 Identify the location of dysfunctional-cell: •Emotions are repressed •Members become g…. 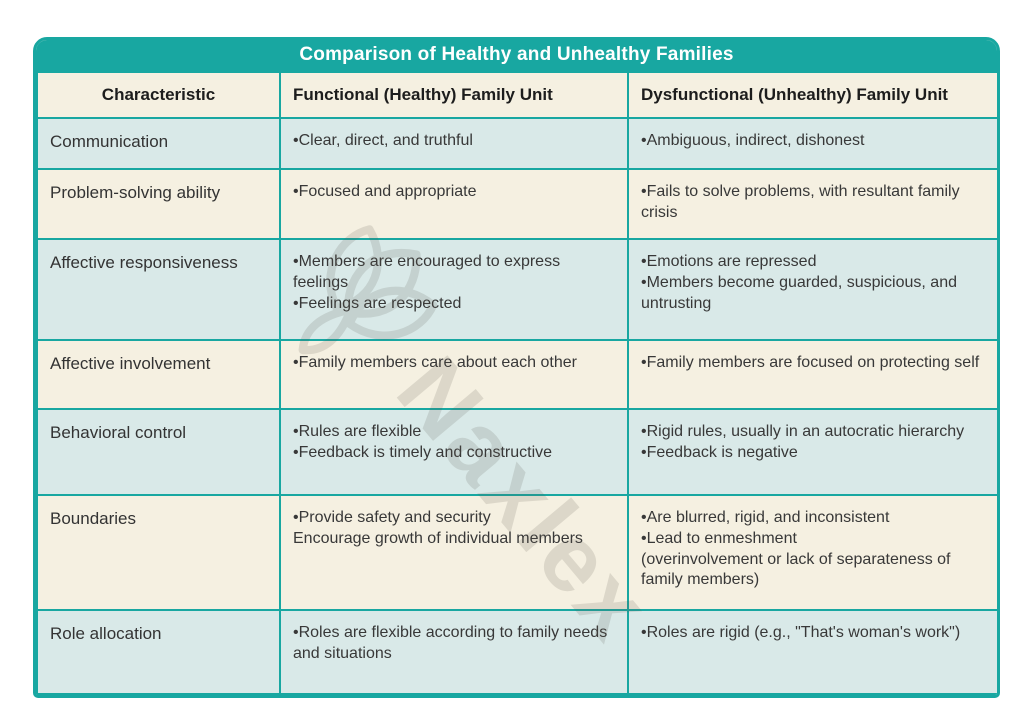
(812, 289).